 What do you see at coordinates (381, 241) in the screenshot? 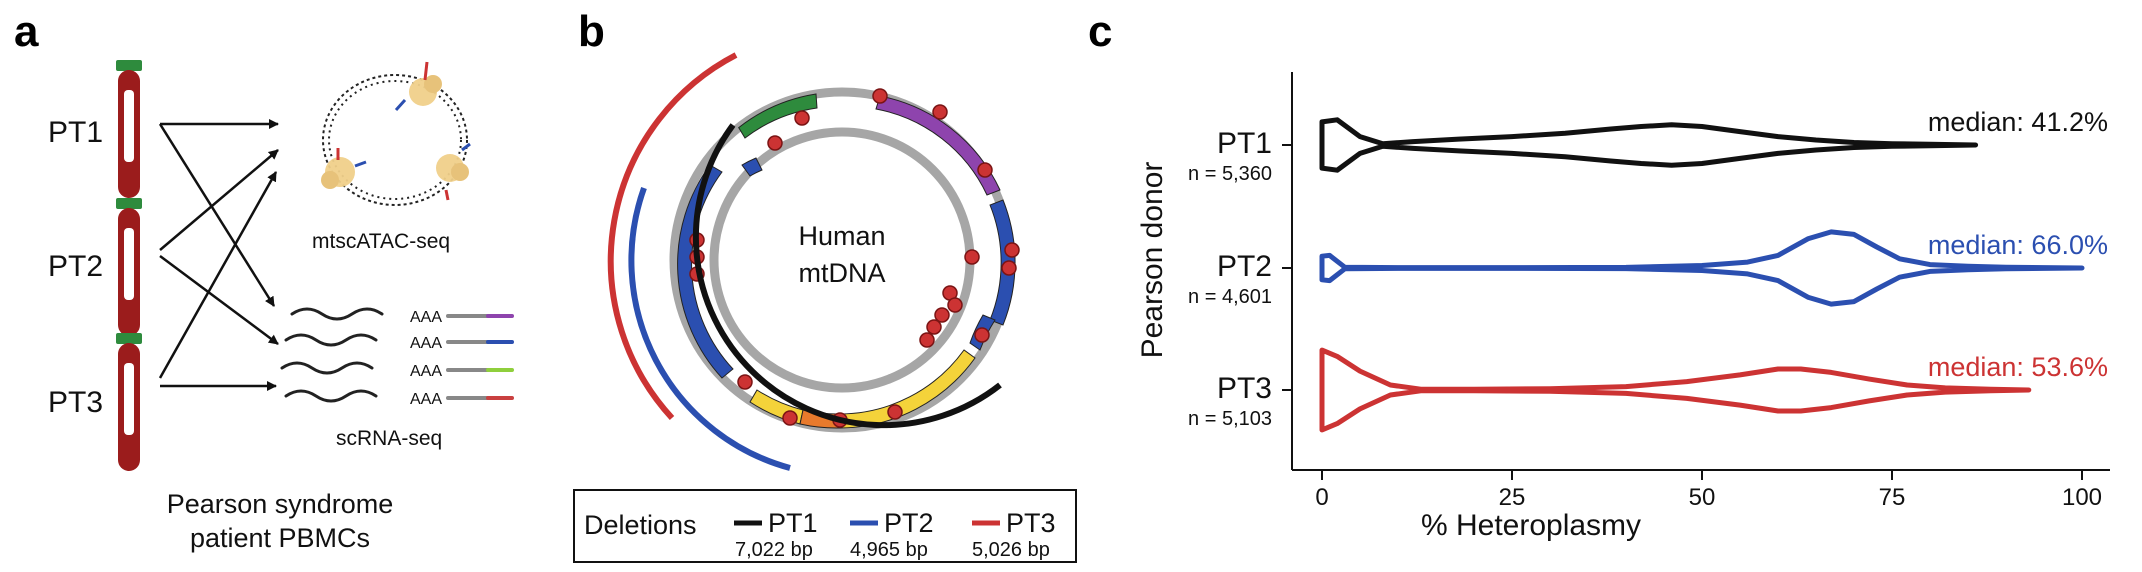
I see `assay-label-mtscatac: mtscATAC-seq` at bounding box center [381, 241].